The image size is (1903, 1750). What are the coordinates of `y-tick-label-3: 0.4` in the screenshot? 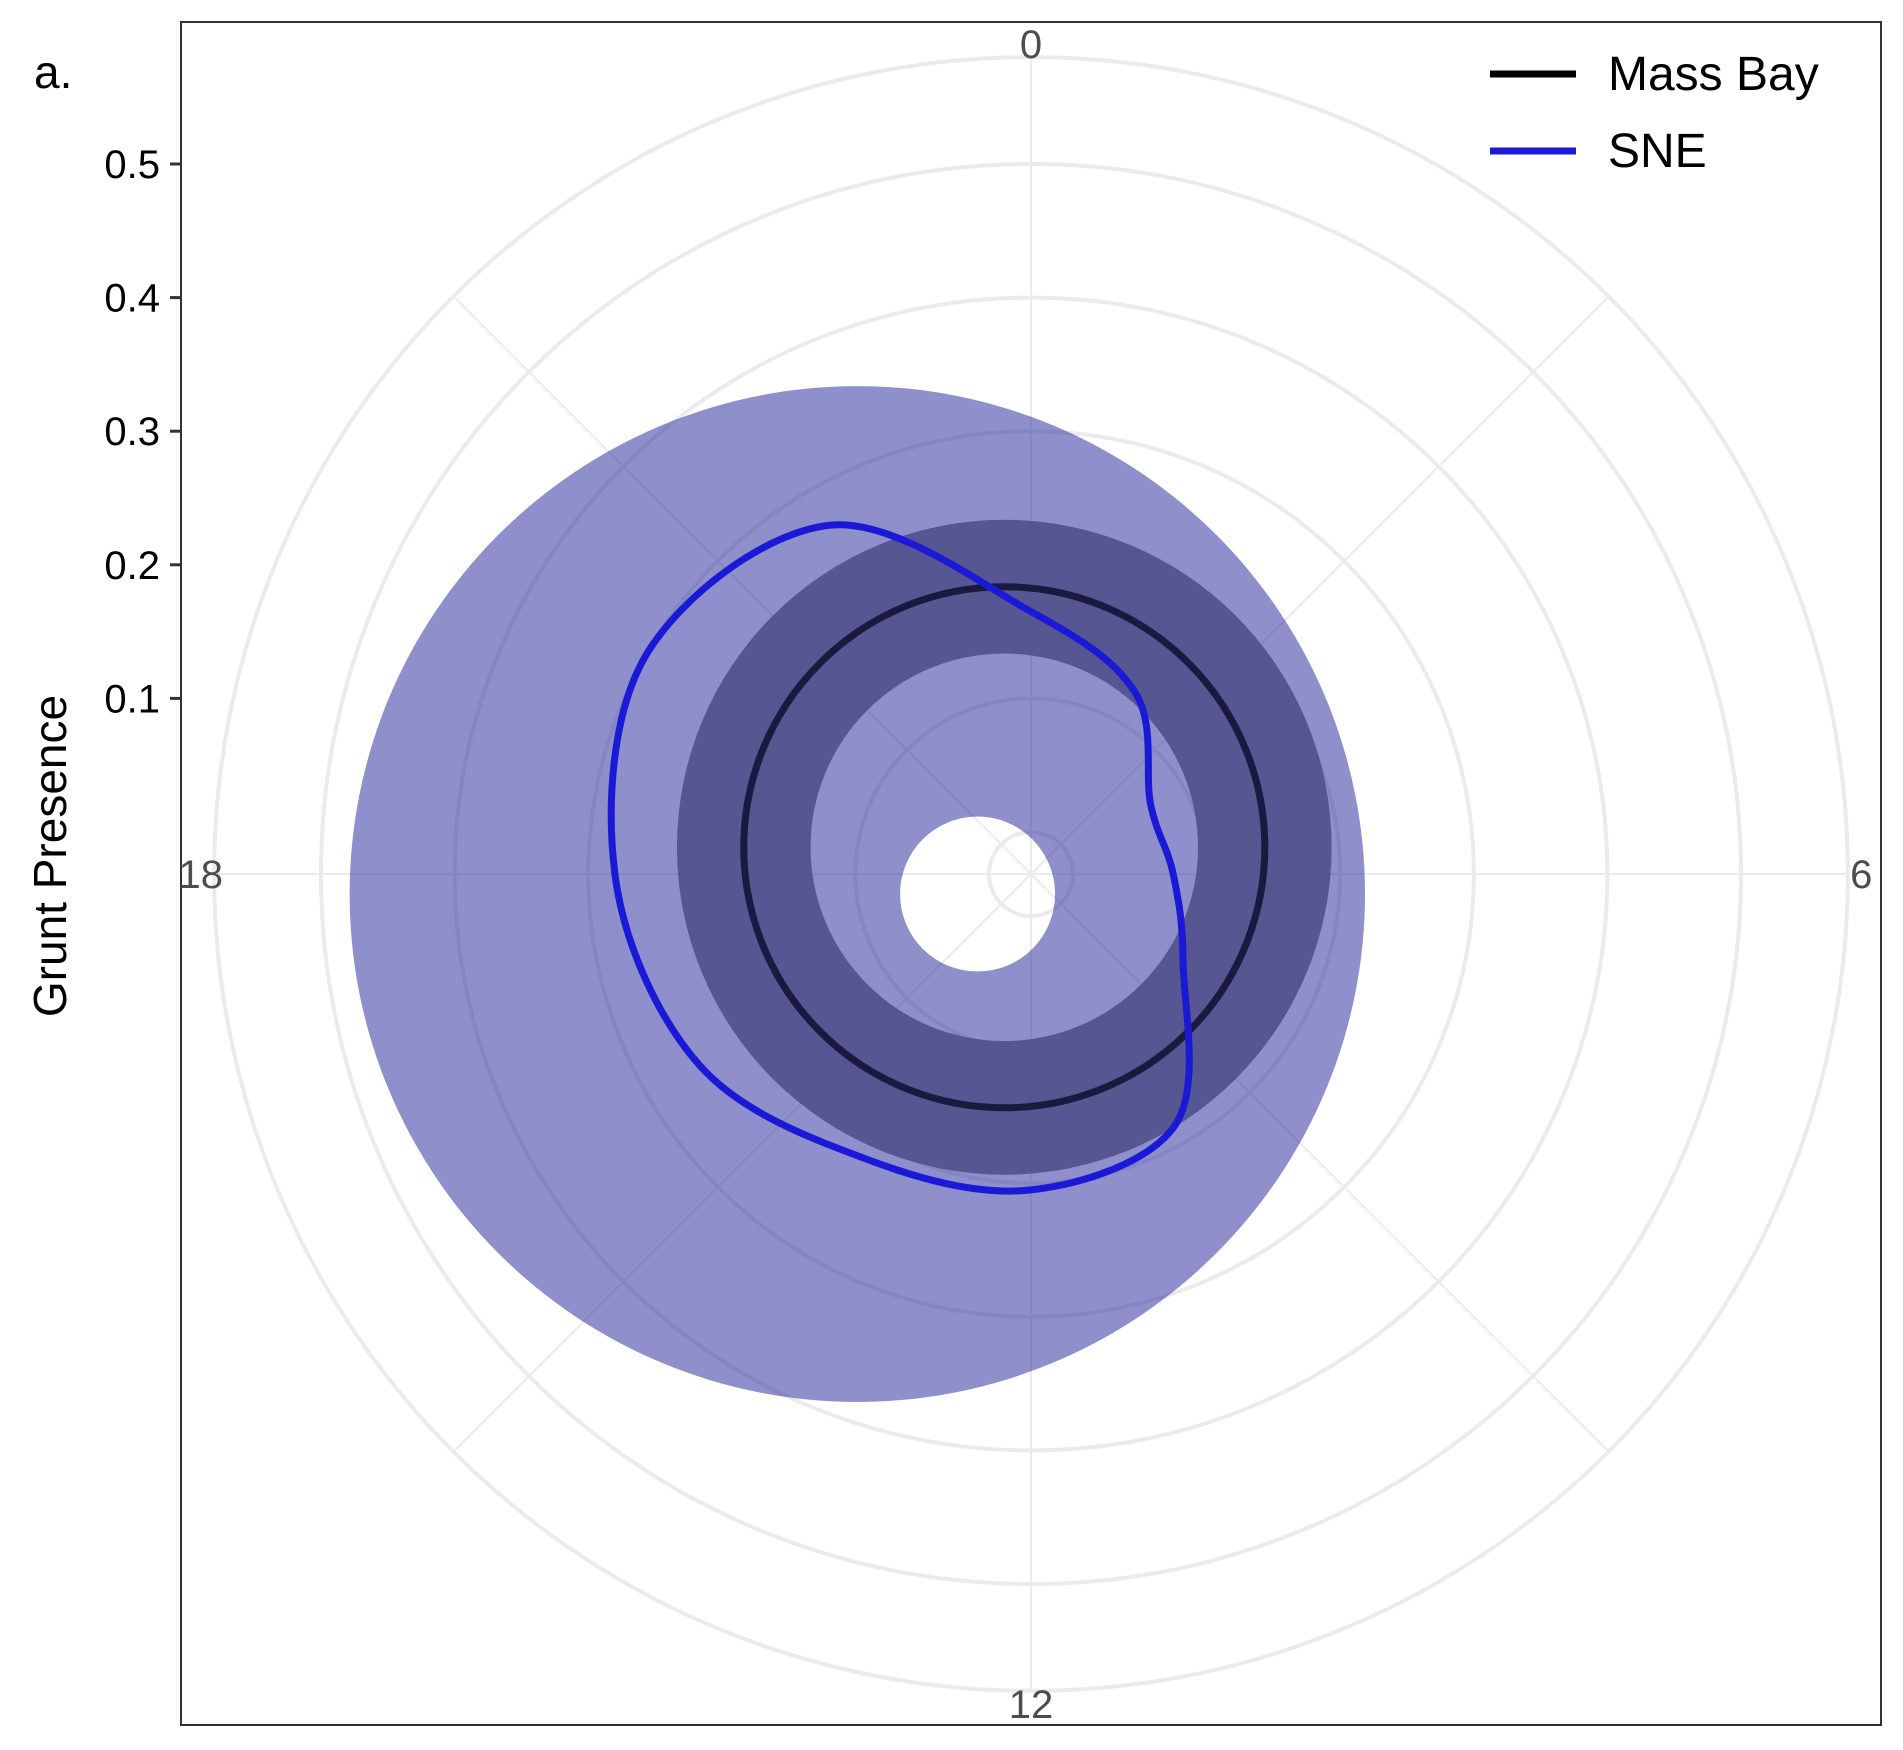 It's located at (132, 299).